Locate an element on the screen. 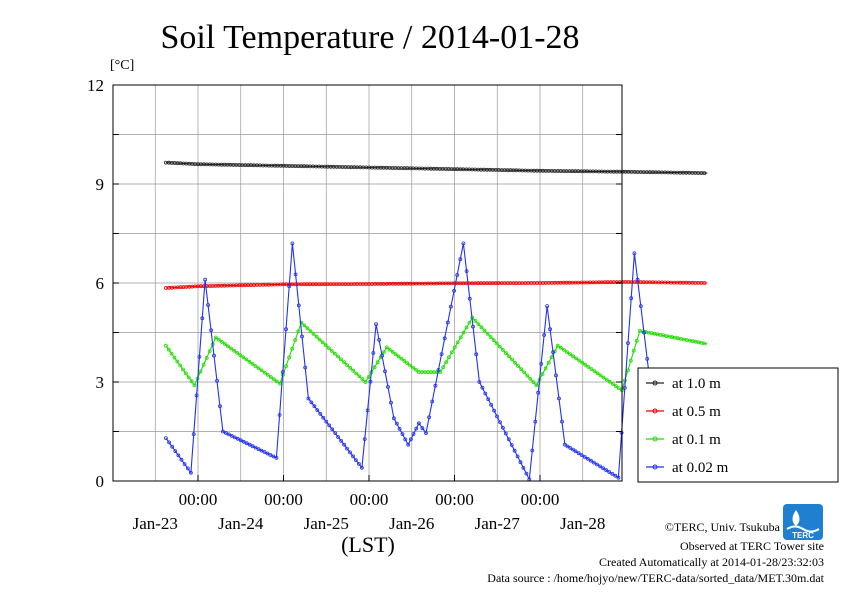  chart-title: Soil Temperature / 2014-01-28 is located at coordinates (369, 37).